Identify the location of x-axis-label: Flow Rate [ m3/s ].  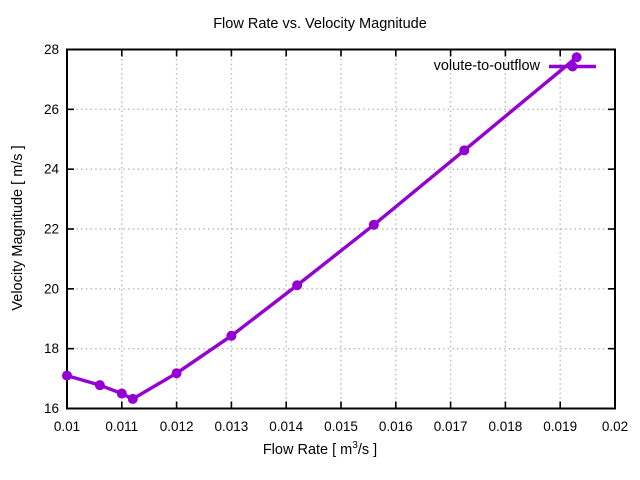
(320, 449).